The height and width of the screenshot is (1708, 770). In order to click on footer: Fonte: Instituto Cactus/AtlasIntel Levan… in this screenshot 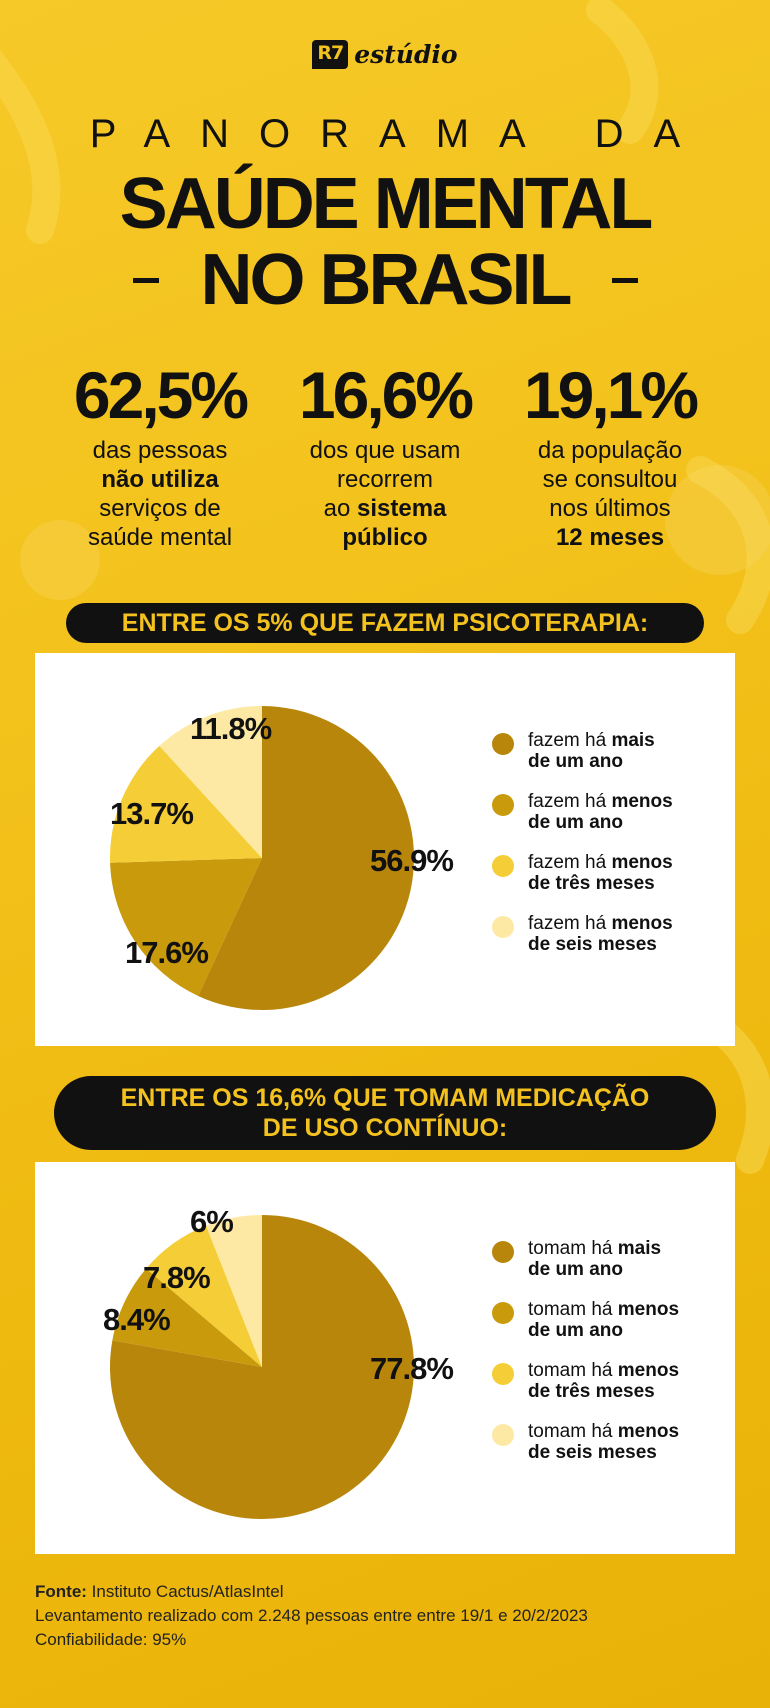, I will do `click(311, 1616)`.